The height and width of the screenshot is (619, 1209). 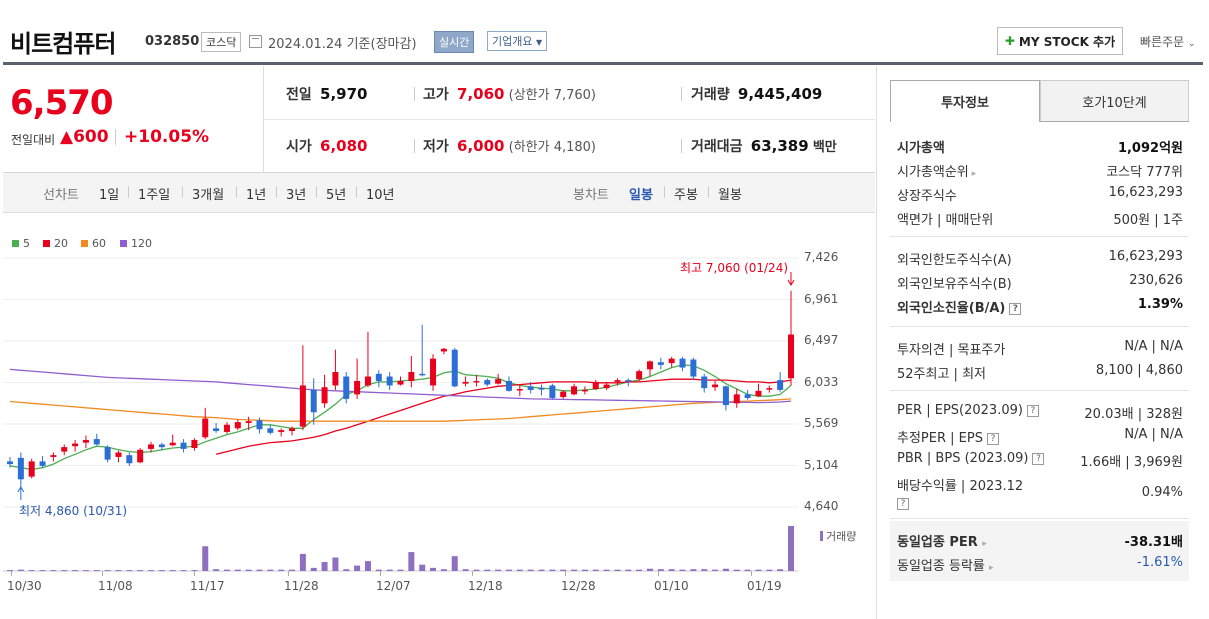 I want to click on volume: 거래량 9,445,409, so click(x=757, y=94).